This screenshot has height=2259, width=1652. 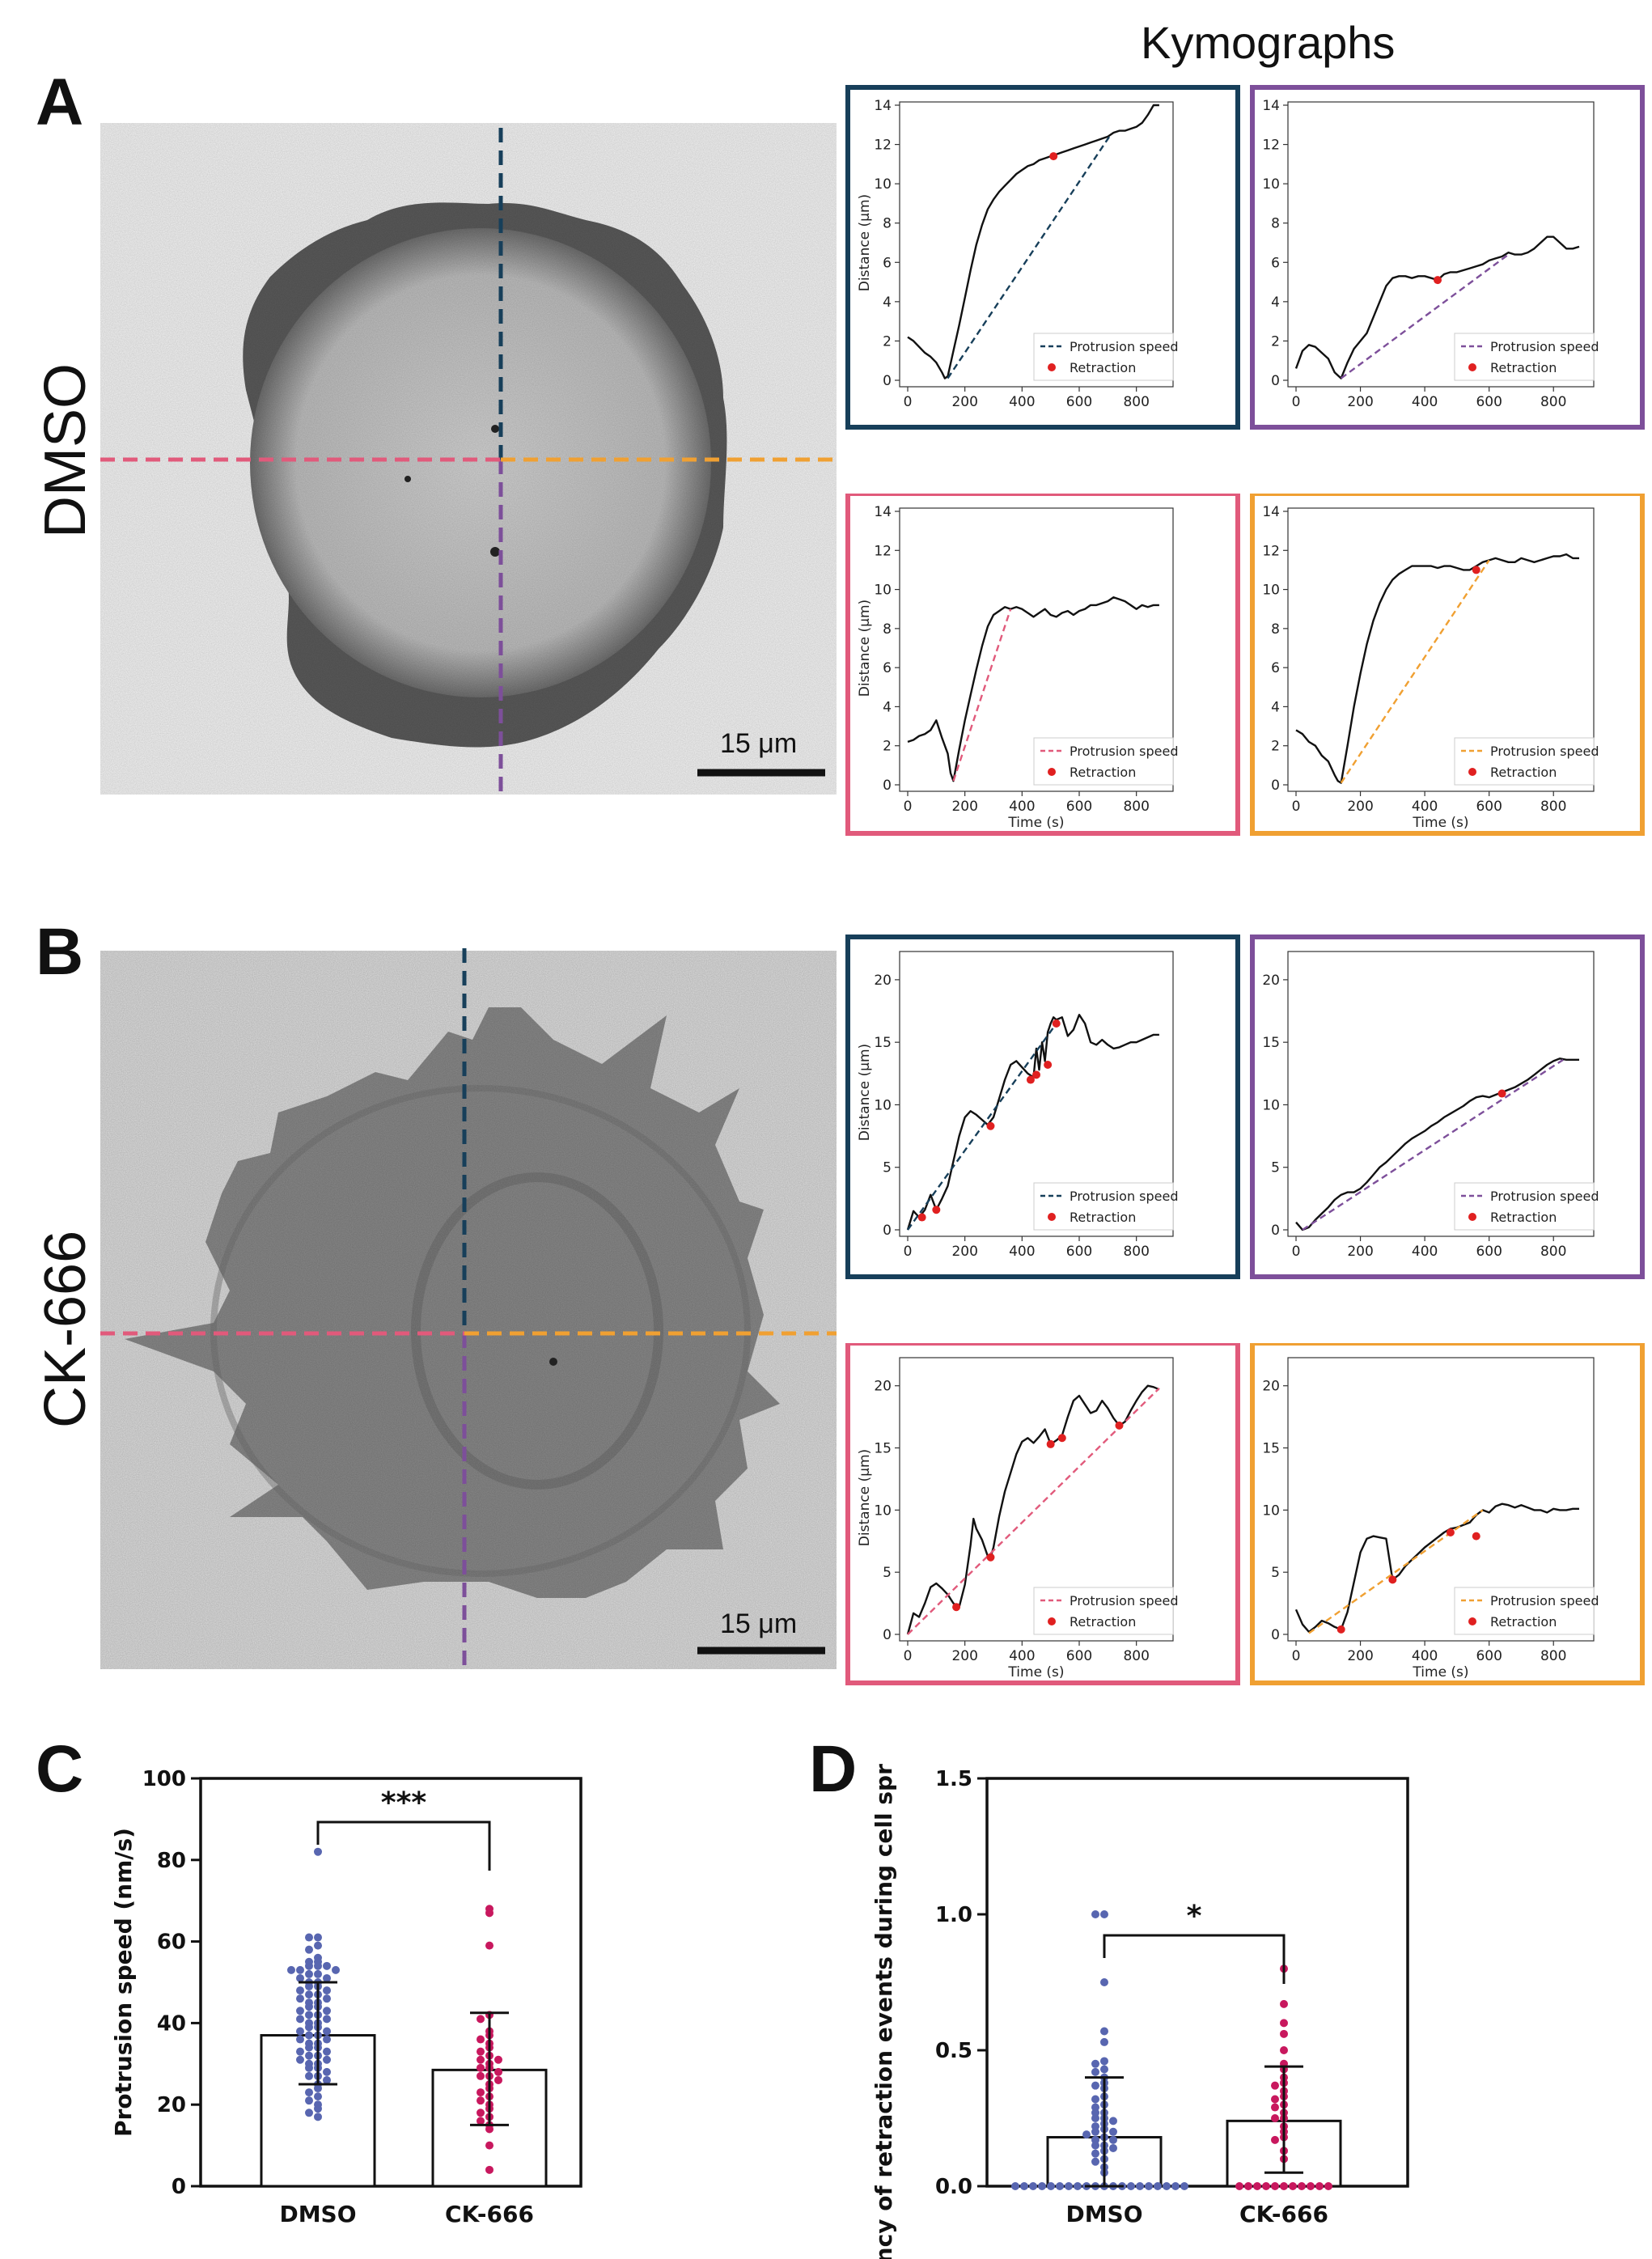 What do you see at coordinates (865, 242) in the screenshot?
I see `kymo-ylabel: Distance (μm)` at bounding box center [865, 242].